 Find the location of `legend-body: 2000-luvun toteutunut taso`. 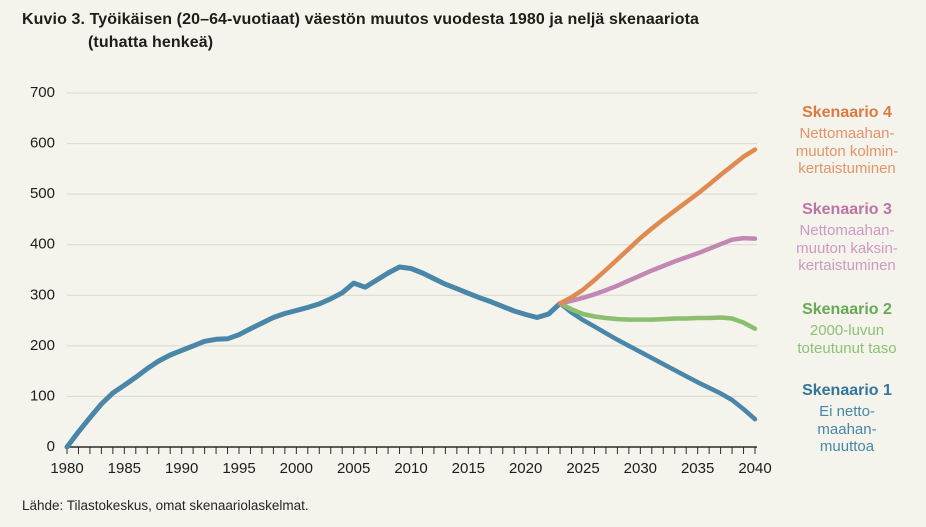

legend-body: 2000-luvun toteutunut taso is located at coordinates (847, 339).